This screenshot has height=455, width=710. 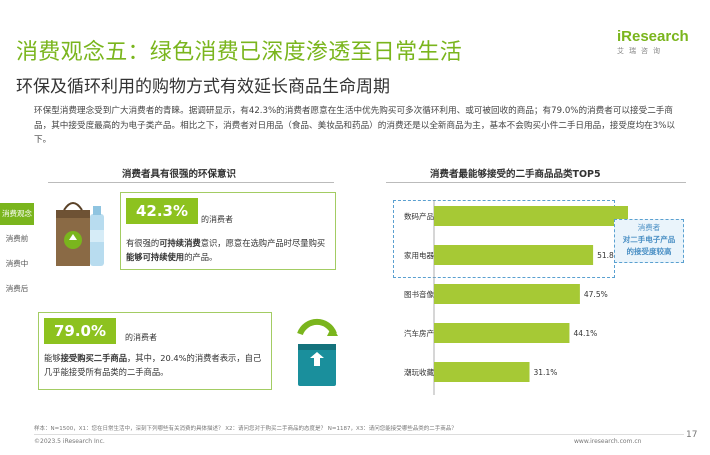 What do you see at coordinates (419, 333) in the screenshot?
I see `chart-category-label: 汽车房产` at bounding box center [419, 333].